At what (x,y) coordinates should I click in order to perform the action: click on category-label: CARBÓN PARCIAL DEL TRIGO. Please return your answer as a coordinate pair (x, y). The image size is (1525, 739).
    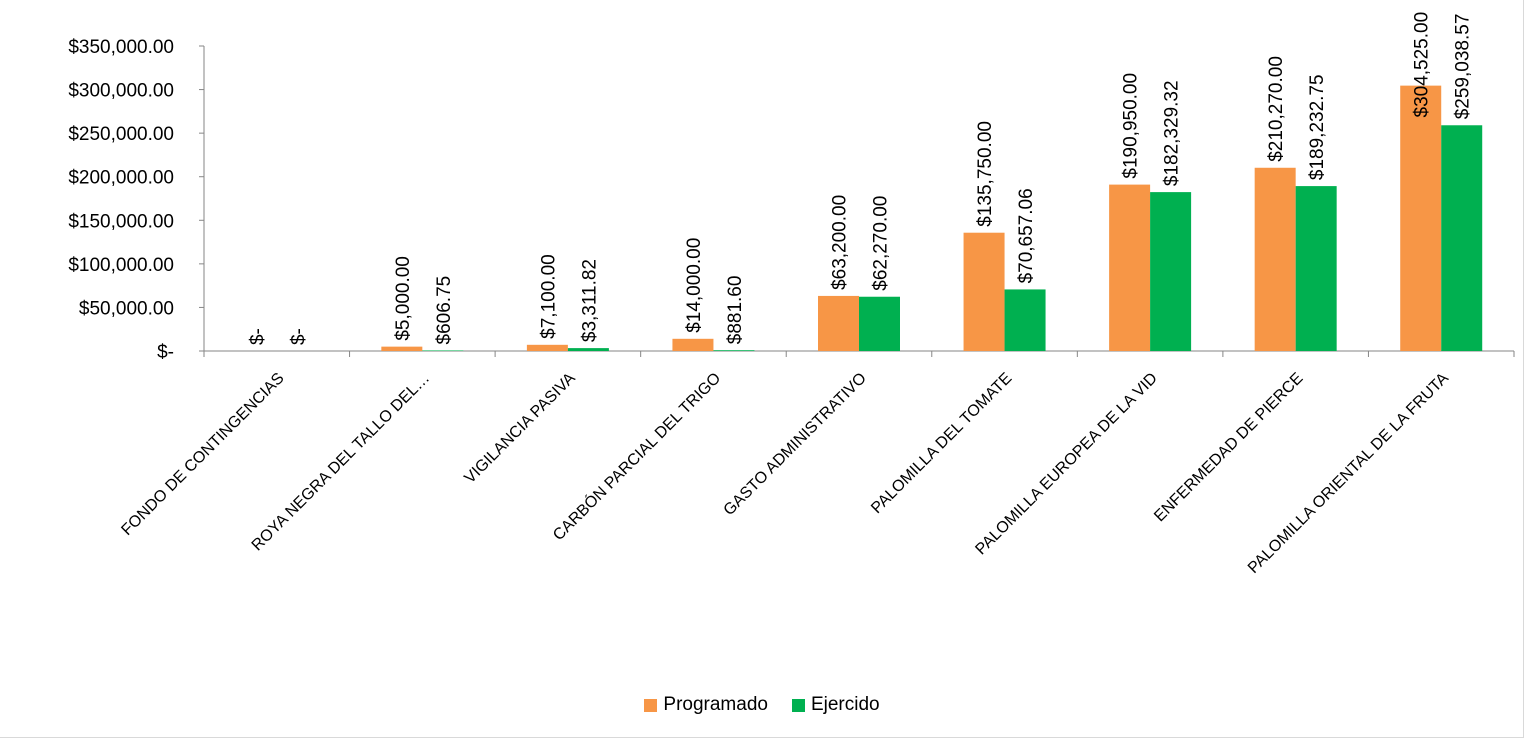
    Looking at the image, I should click on (637, 456).